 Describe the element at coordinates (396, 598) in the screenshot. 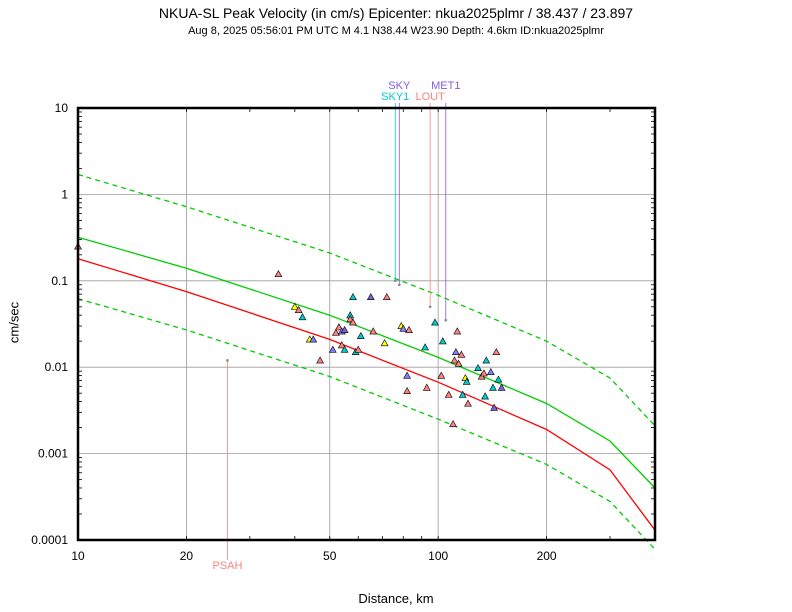

I see `x-axis-label: Distance, km` at that location.